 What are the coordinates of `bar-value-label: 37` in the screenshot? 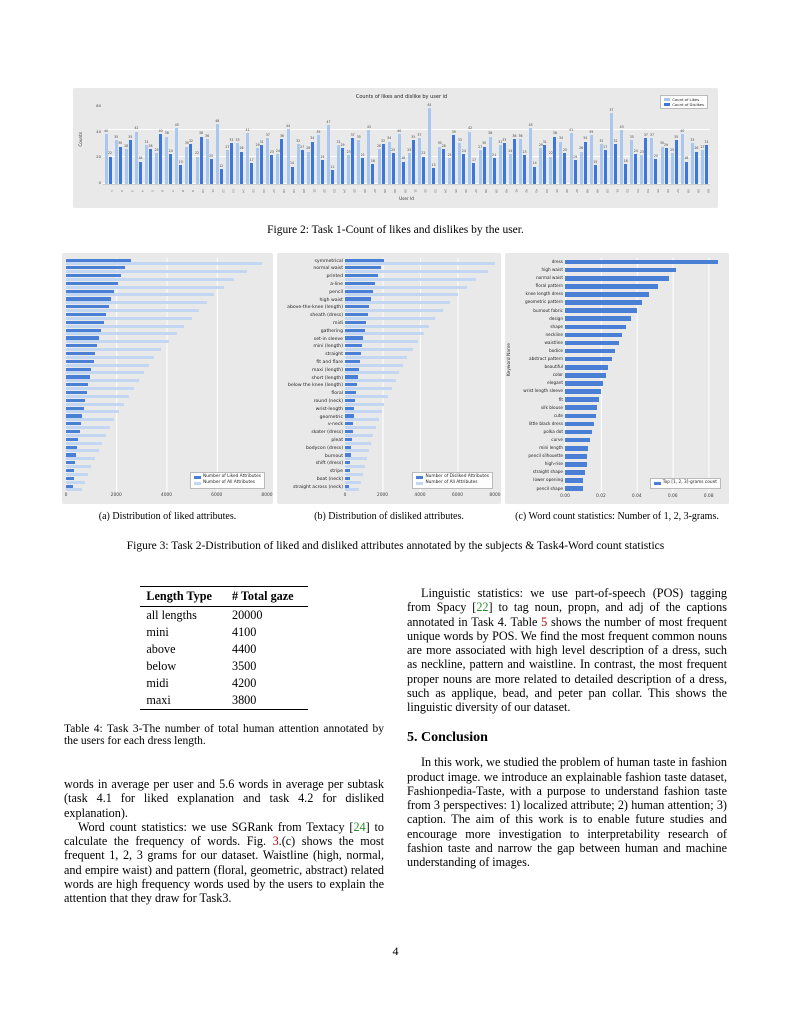 It's located at (267, 134).